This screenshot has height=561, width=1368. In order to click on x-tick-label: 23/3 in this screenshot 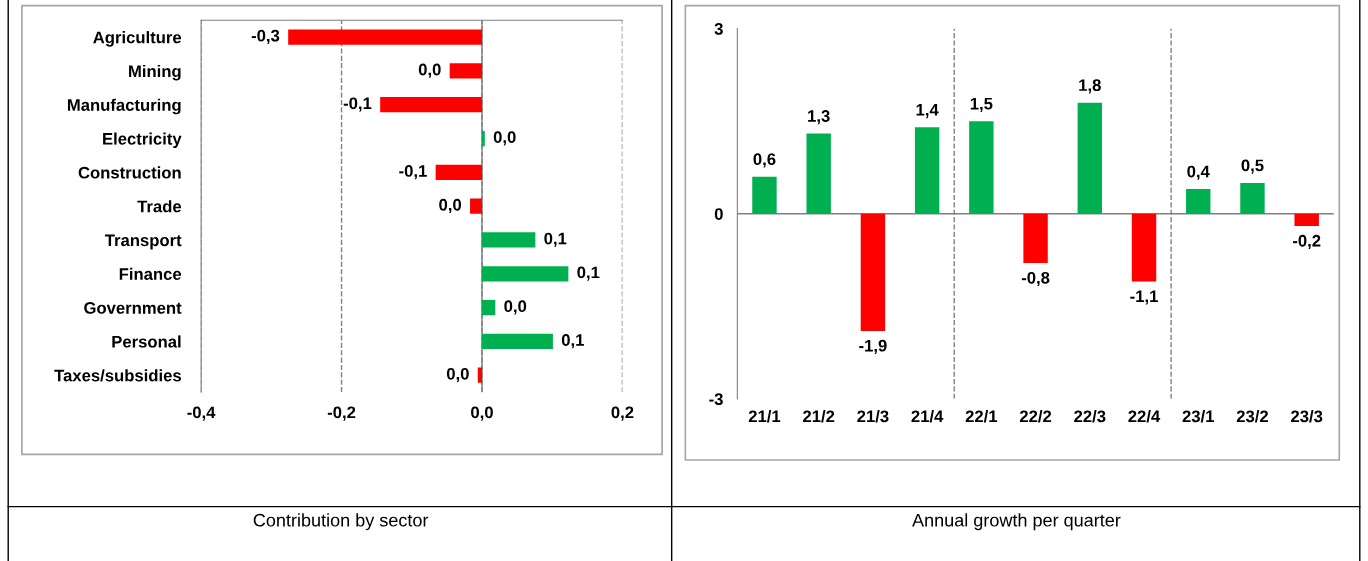, I will do `click(1307, 416)`.